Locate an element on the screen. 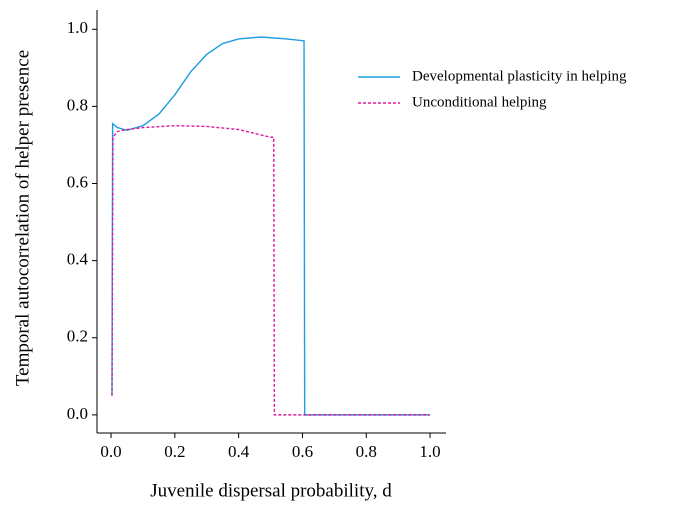  x-tick-label: 0.8 is located at coordinates (366, 451).